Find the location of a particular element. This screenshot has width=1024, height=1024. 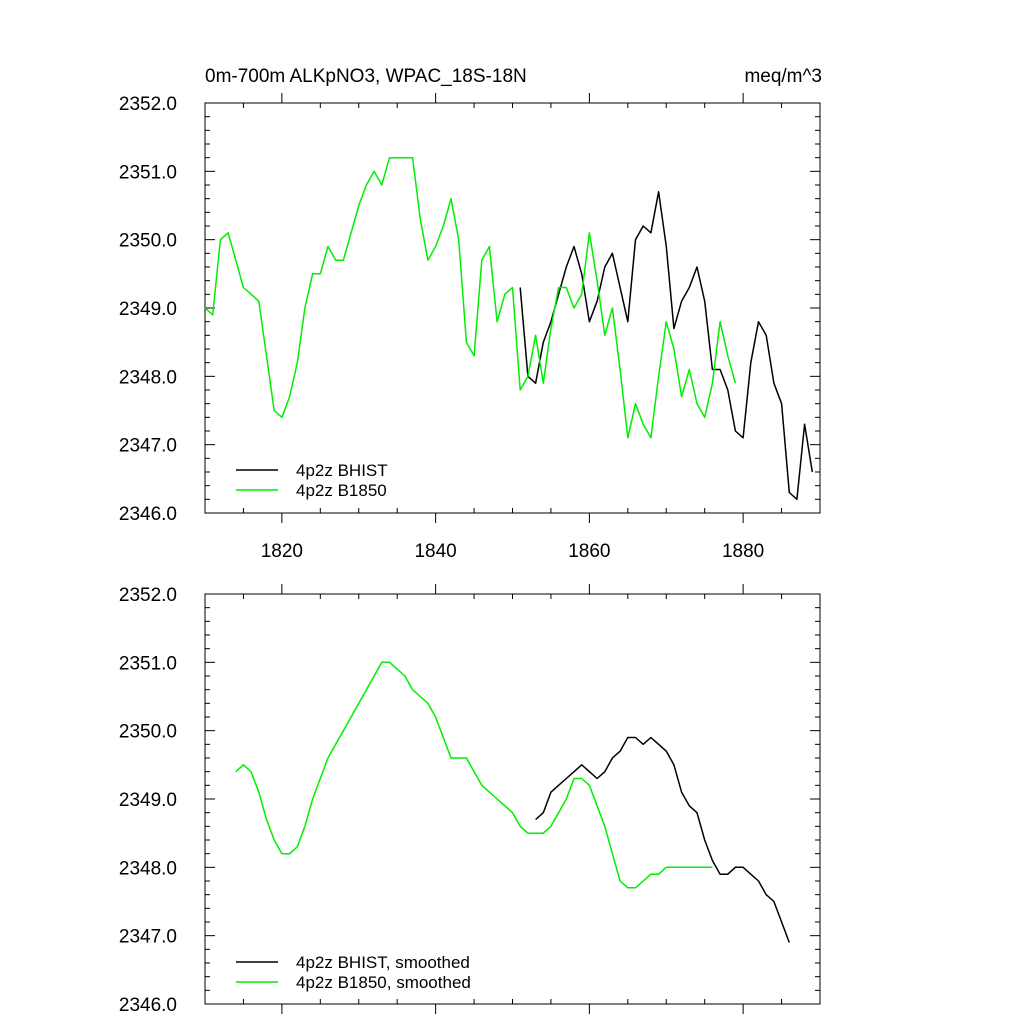

series-4p2z-bhist-smoothed is located at coordinates (663, 839).